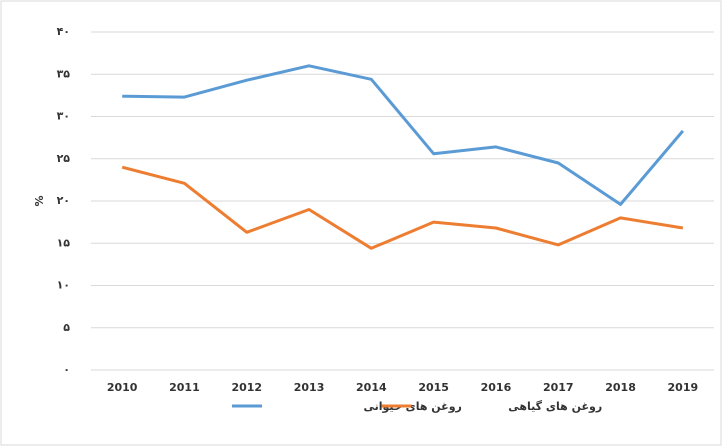 The height and width of the screenshot is (446, 722). I want to click on y-tick-label: ۴۰, so click(63, 31).